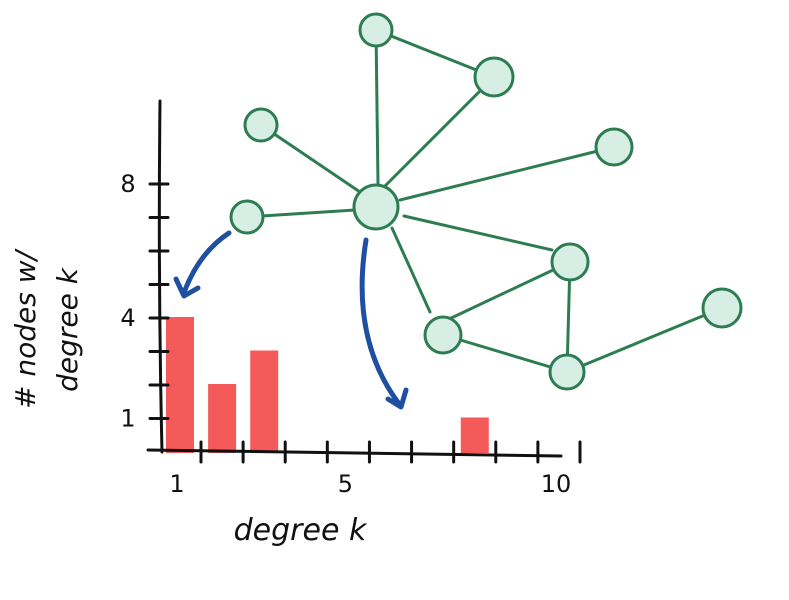 Image resolution: width=789 pixels, height=600 pixels. What do you see at coordinates (127, 184) in the screenshot?
I see `y-tick-label: 8` at bounding box center [127, 184].